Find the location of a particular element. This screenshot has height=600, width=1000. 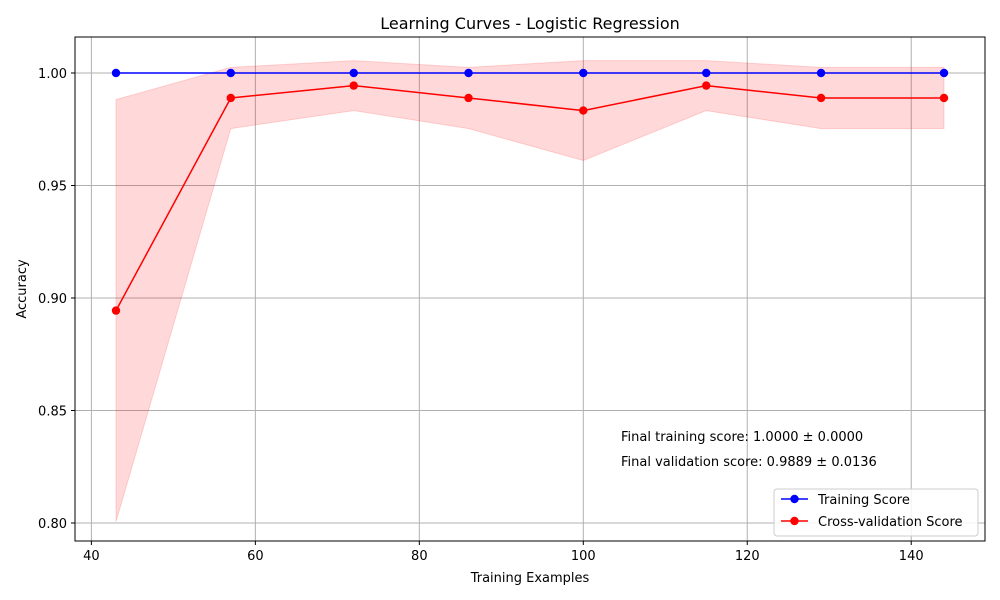

y-tick-label: 0.90 is located at coordinates (52, 299).